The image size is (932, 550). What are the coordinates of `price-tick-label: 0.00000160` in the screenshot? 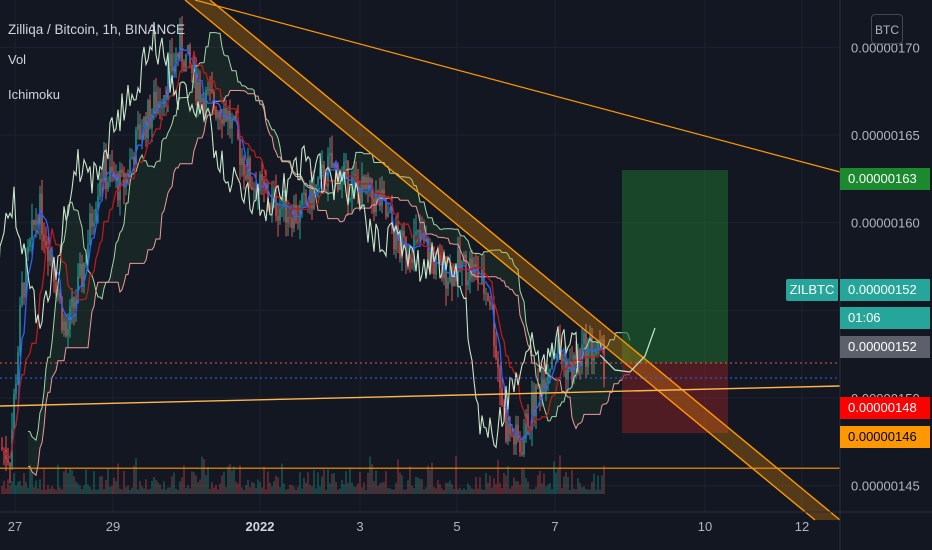 It's located at (885, 223).